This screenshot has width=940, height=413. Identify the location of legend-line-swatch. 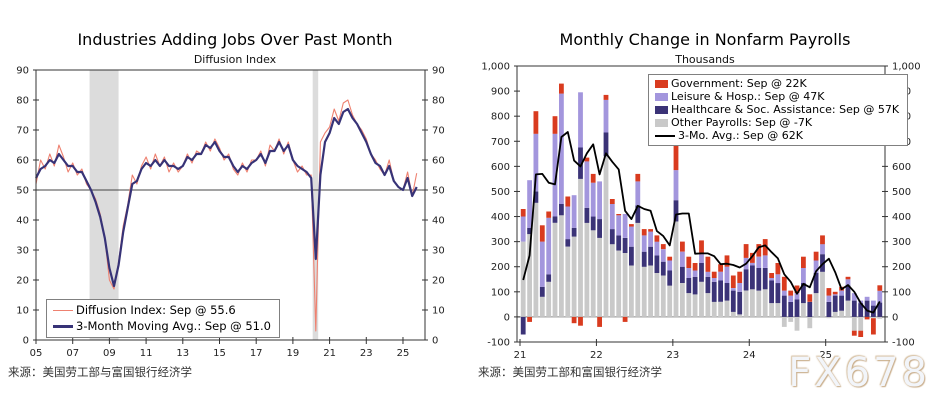
(63, 310).